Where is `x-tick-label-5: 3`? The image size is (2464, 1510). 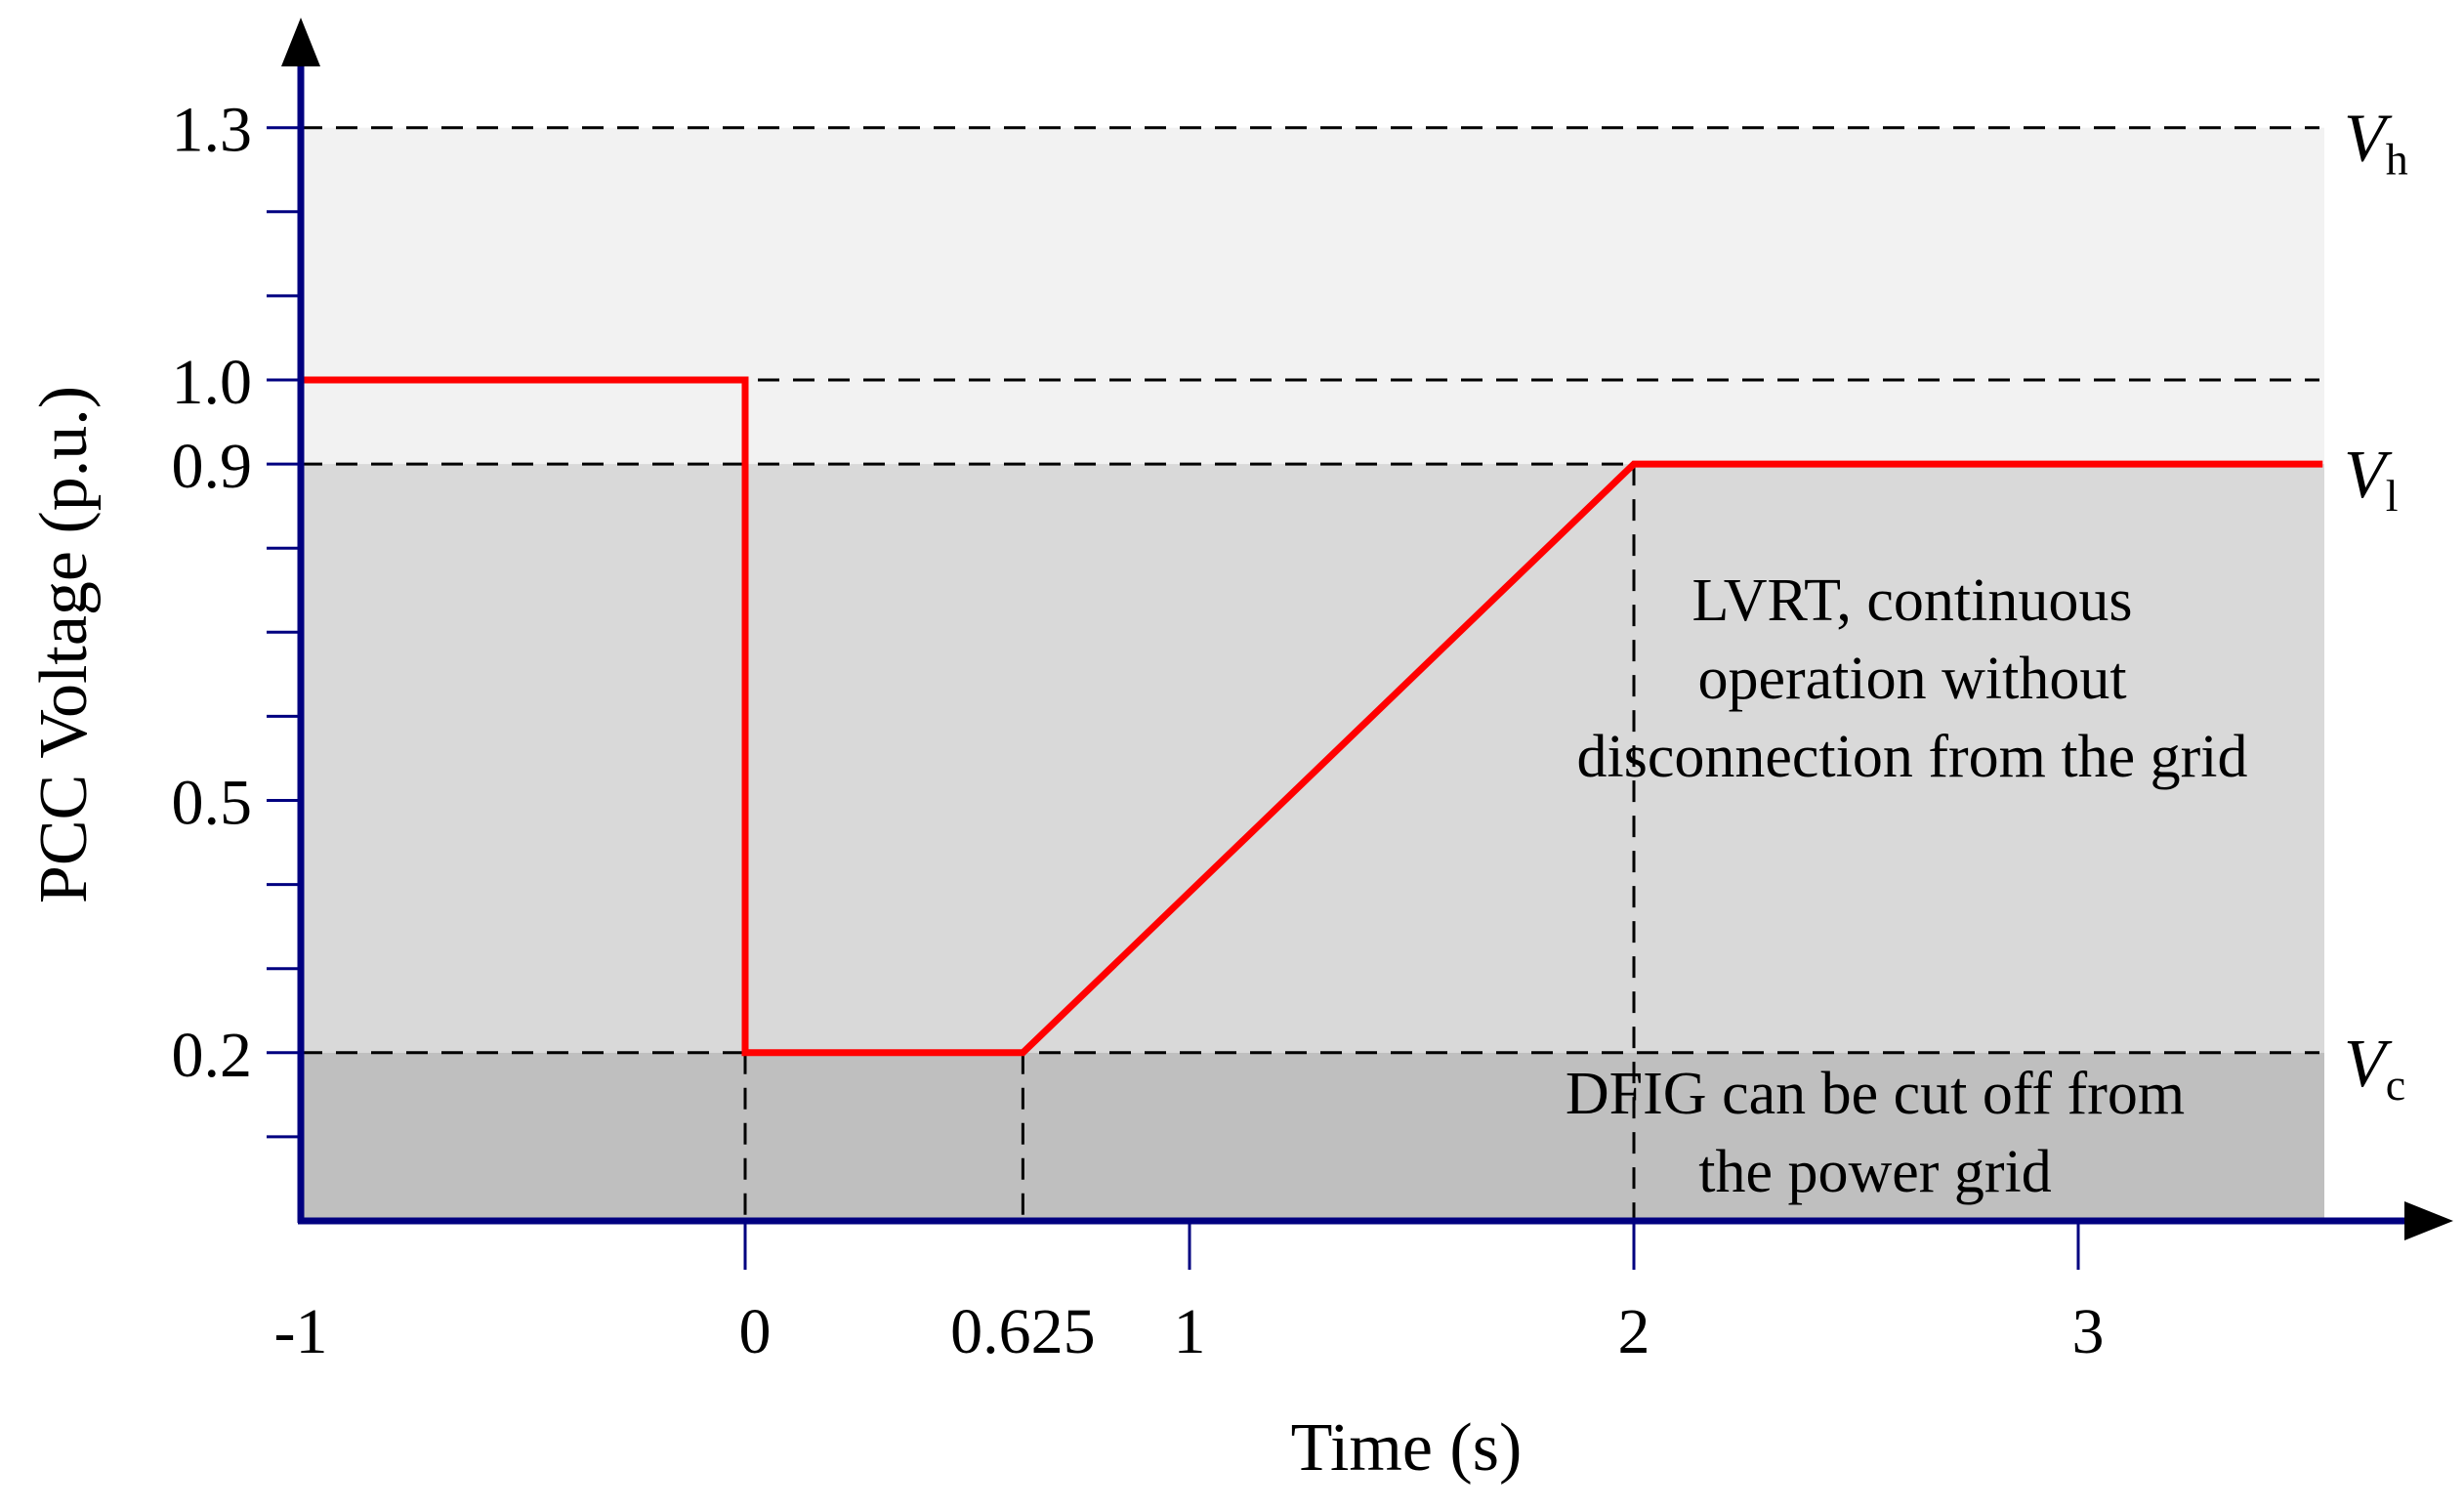 x-tick-label-5: 3 is located at coordinates (2088, 1331).